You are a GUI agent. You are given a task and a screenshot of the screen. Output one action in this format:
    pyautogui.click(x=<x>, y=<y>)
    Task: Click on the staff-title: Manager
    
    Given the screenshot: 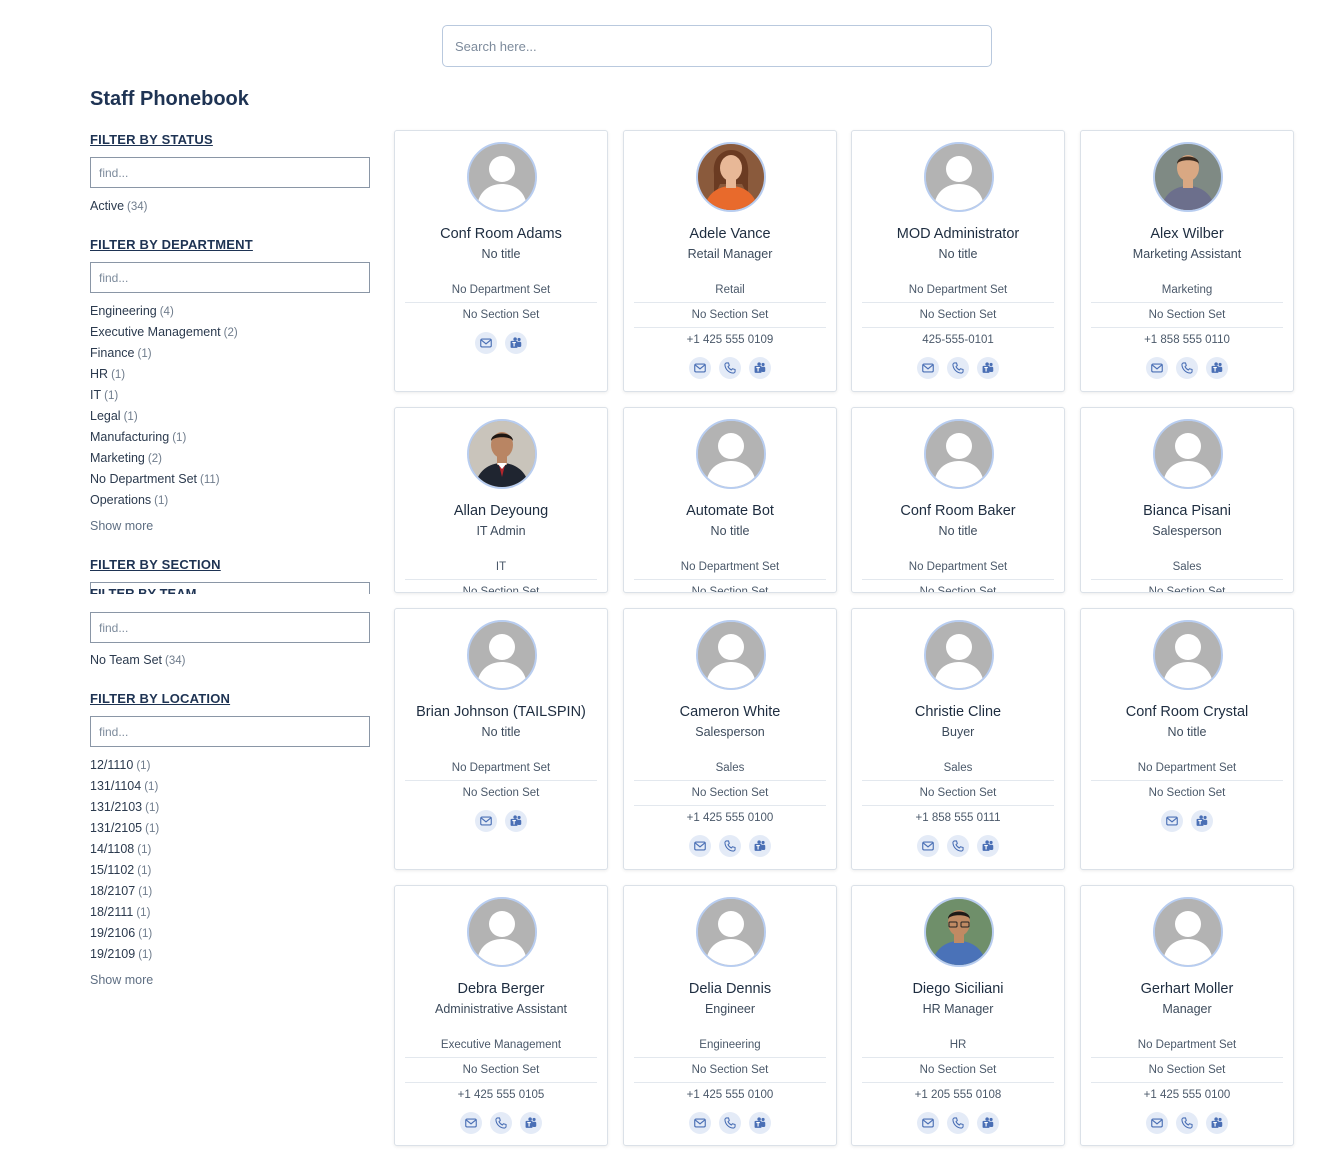 What is the action you would take?
    pyautogui.click(x=1187, y=1009)
    